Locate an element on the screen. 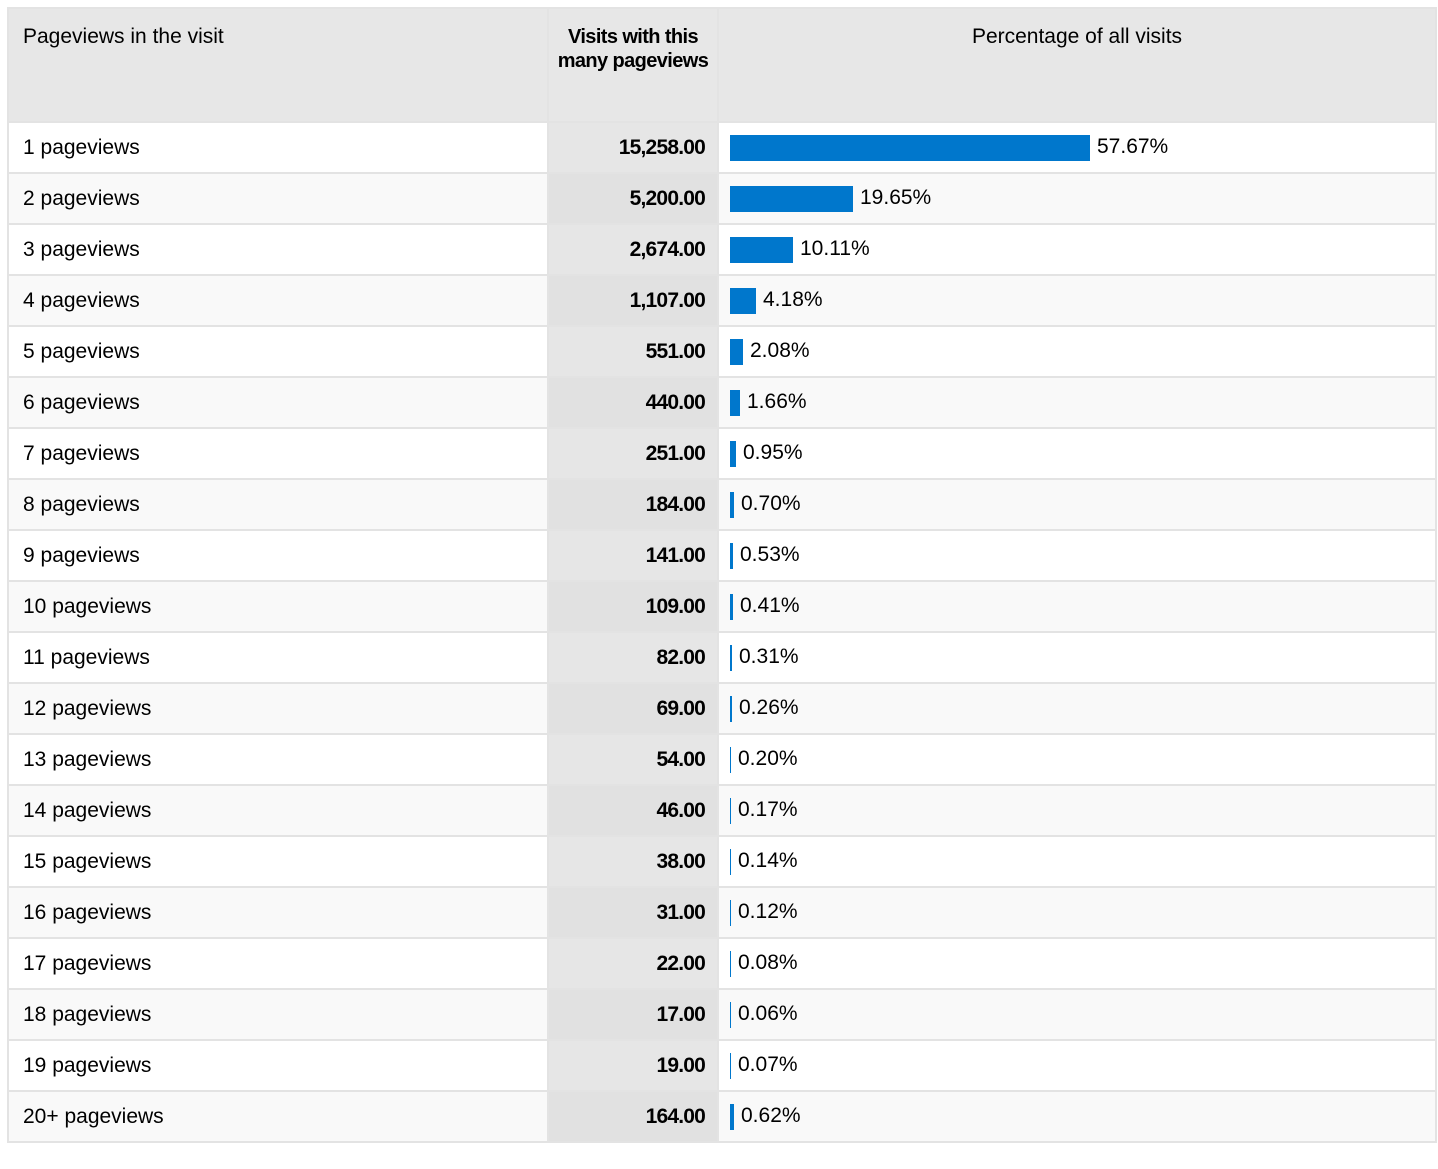 This screenshot has height=1169, width=1438. row-label: 6 pageviews is located at coordinates (278, 402).